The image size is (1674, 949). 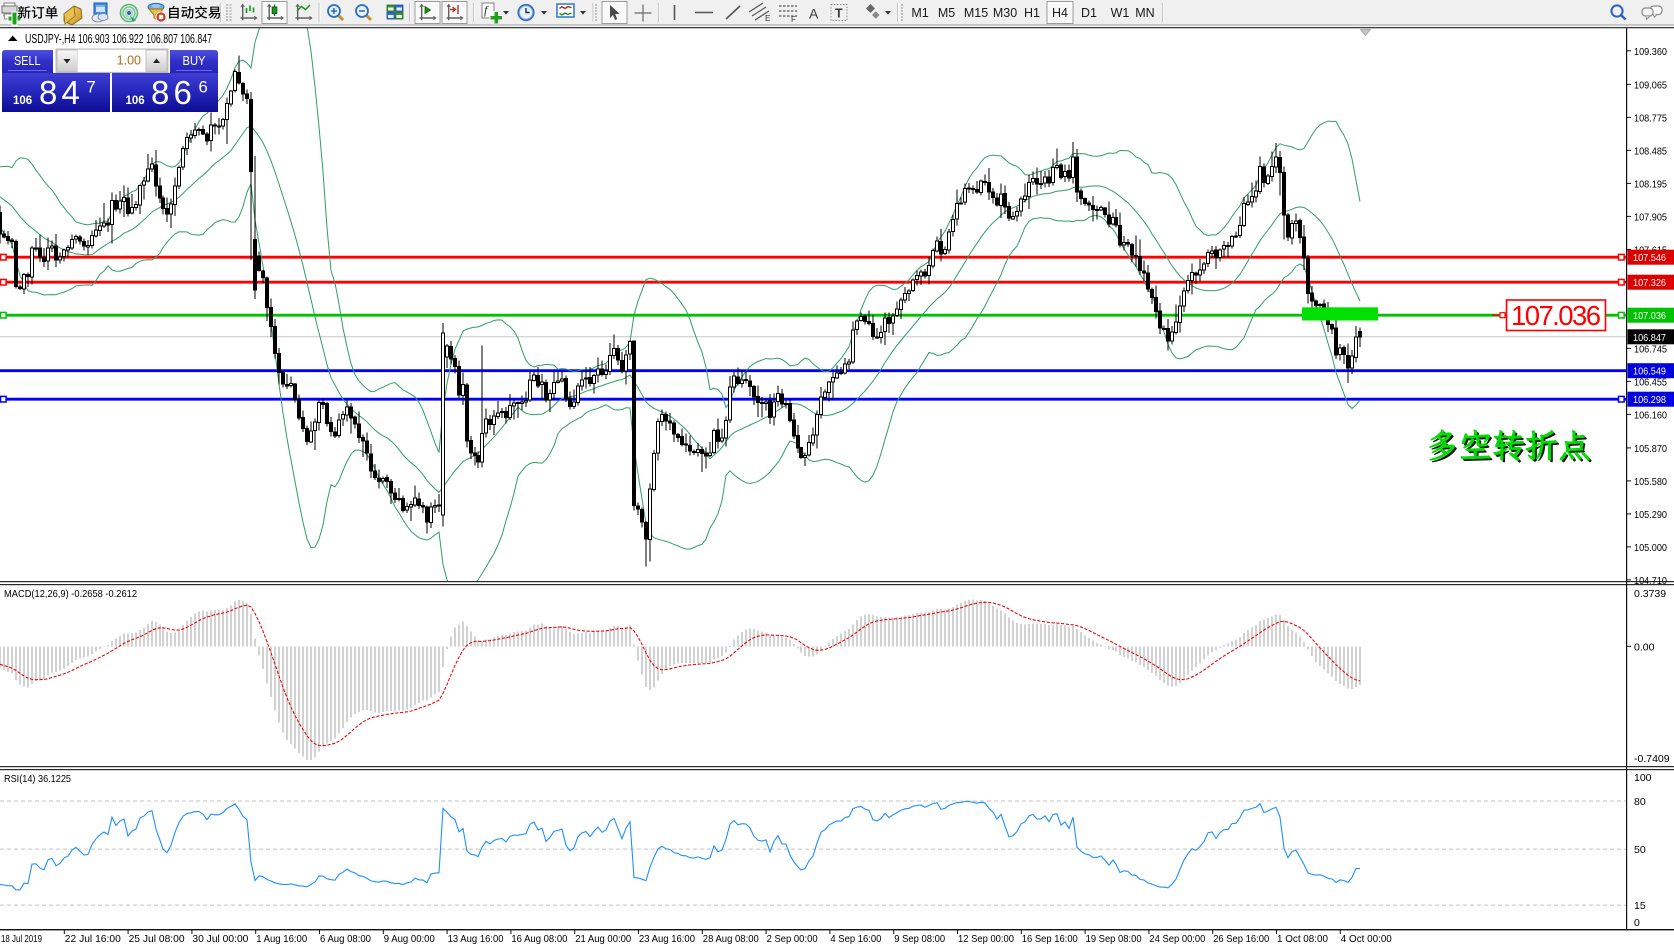 I want to click on svg-text: 2 Sep 00:00, so click(x=792, y=939).